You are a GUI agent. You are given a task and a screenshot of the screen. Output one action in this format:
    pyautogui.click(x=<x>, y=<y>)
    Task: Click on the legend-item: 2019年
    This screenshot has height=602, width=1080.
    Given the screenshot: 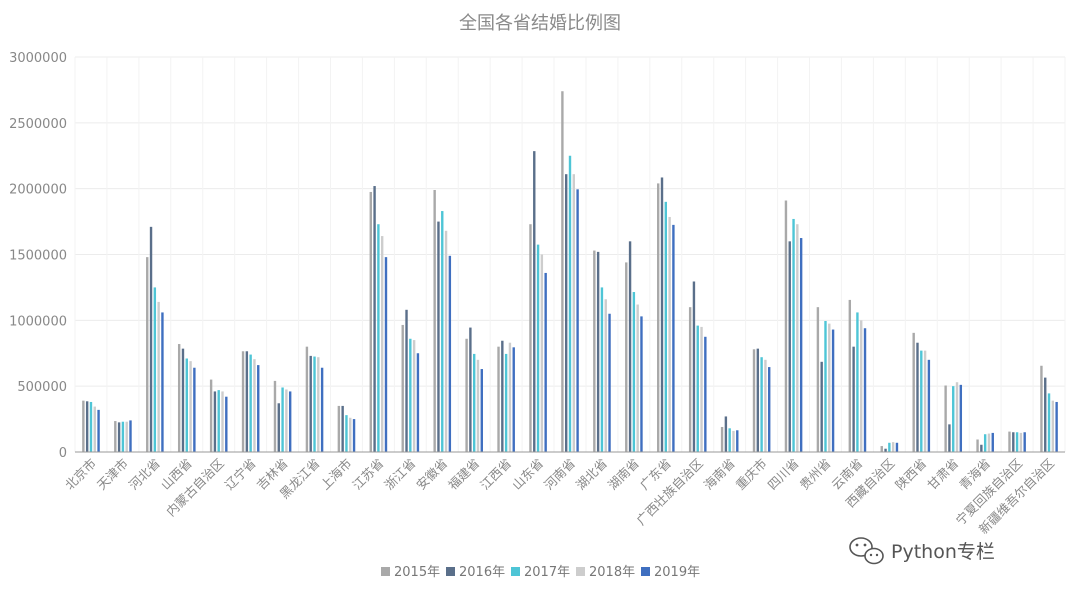 What is the action you would take?
    pyautogui.click(x=670, y=572)
    